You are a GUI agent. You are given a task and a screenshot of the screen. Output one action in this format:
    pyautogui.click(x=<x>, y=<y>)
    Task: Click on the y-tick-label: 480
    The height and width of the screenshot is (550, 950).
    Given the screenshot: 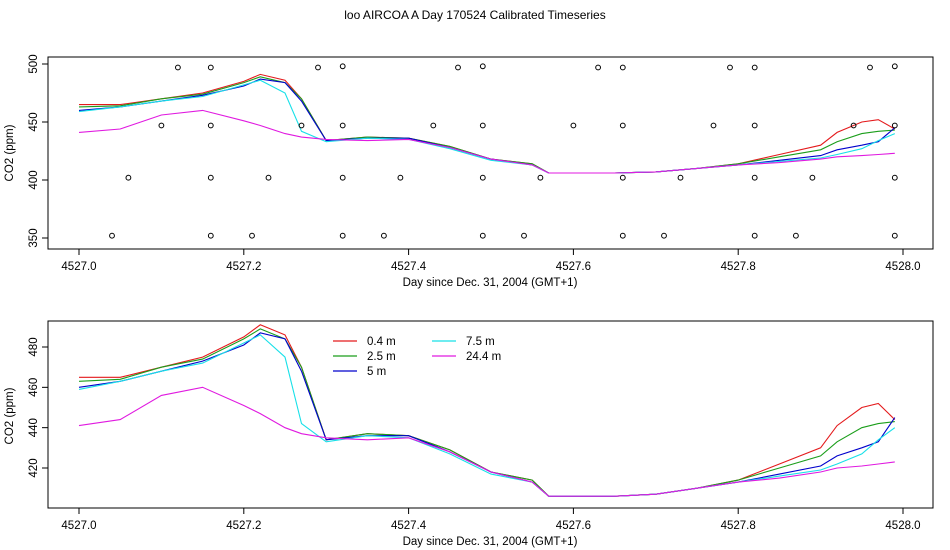 What is the action you would take?
    pyautogui.click(x=34, y=346)
    